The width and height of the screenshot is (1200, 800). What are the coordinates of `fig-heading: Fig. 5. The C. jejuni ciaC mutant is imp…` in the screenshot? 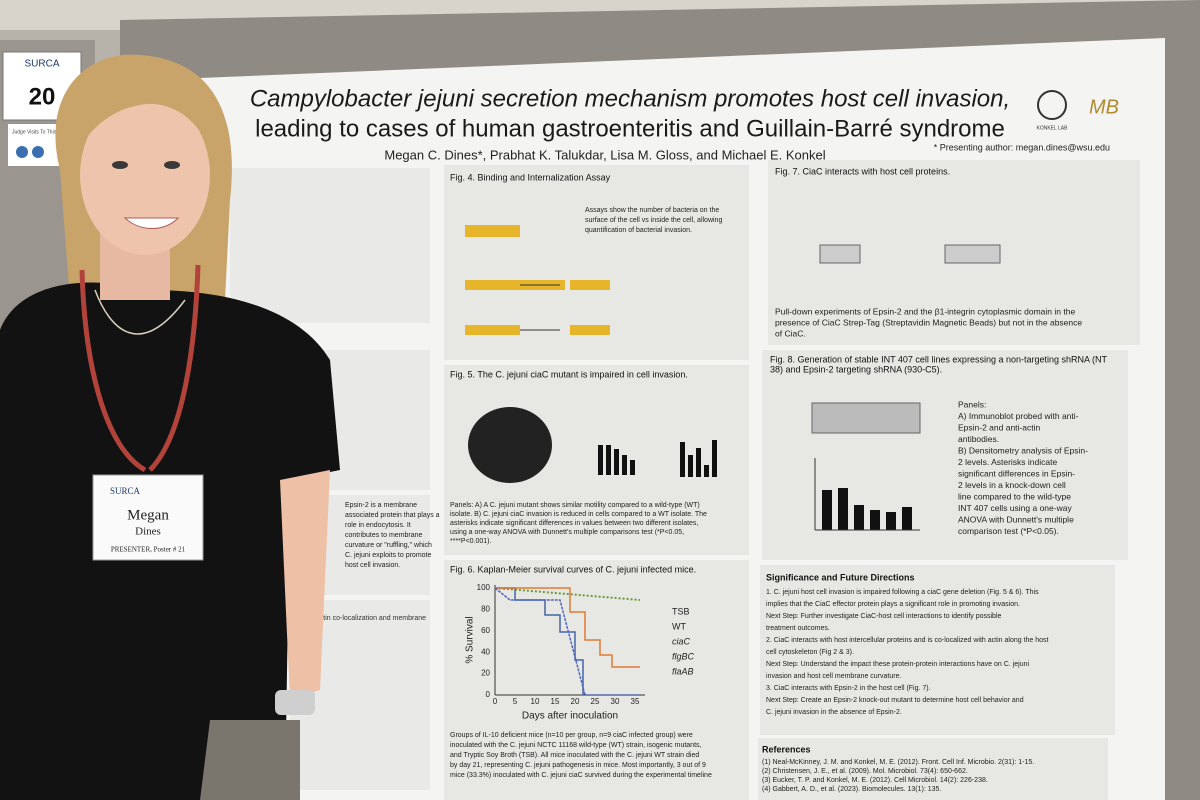 It's located at (569, 374).